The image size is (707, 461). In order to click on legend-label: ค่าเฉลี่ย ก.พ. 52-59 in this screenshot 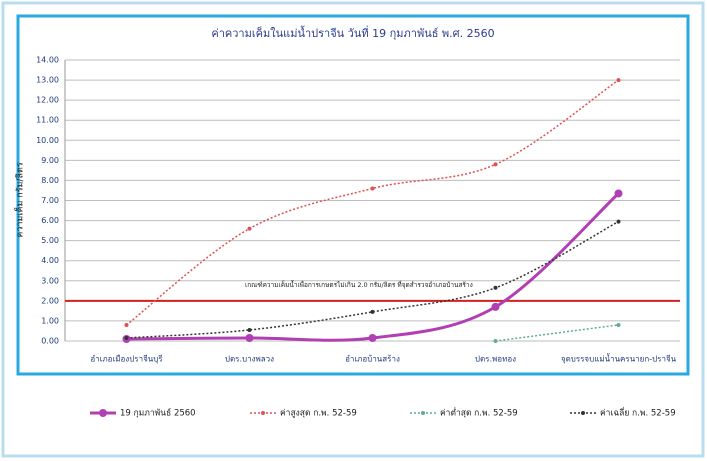, I will do `click(638, 413)`.